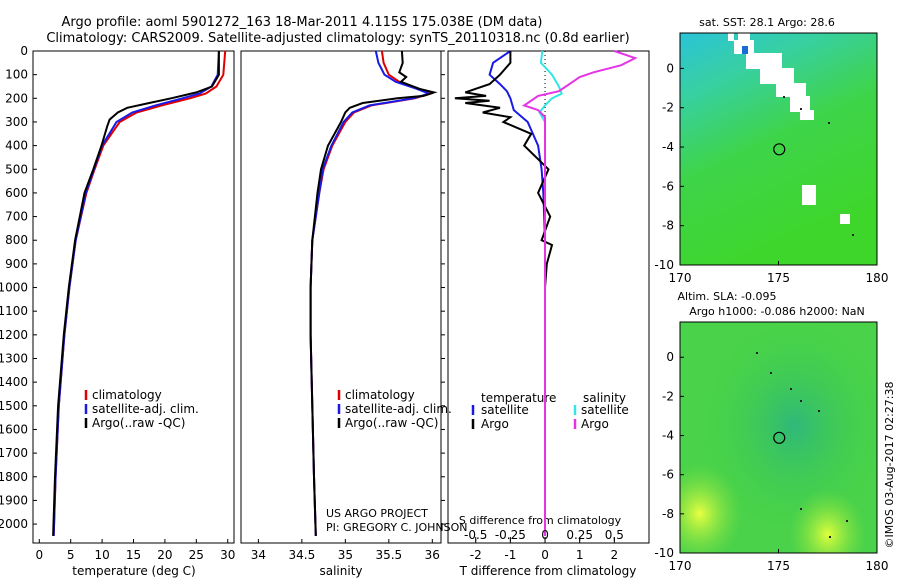 This screenshot has width=900, height=580. I want to click on y-tick-label: 300, so click(16, 122).